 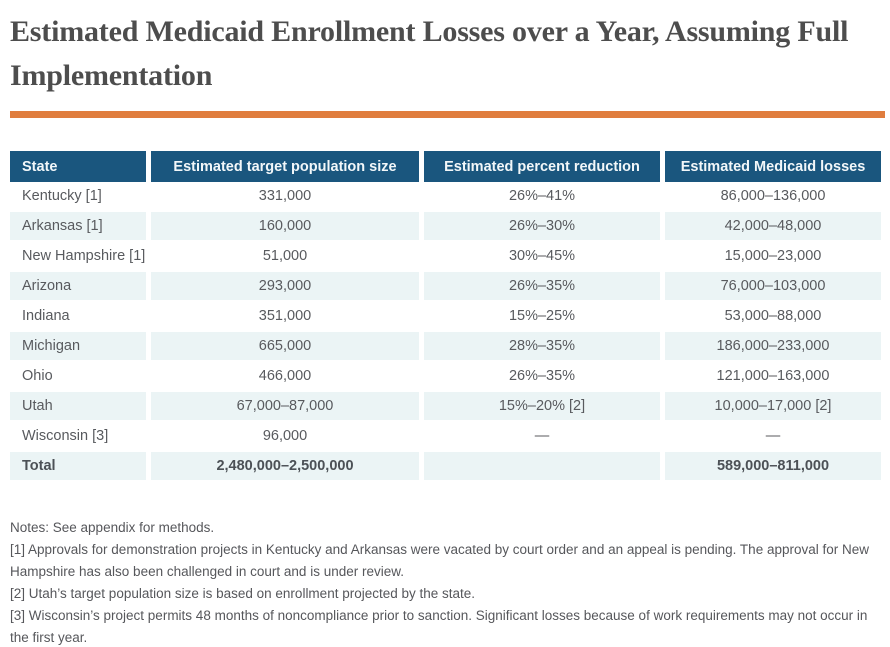 I want to click on losses-cell: 86,000–136,000, so click(x=770, y=197).